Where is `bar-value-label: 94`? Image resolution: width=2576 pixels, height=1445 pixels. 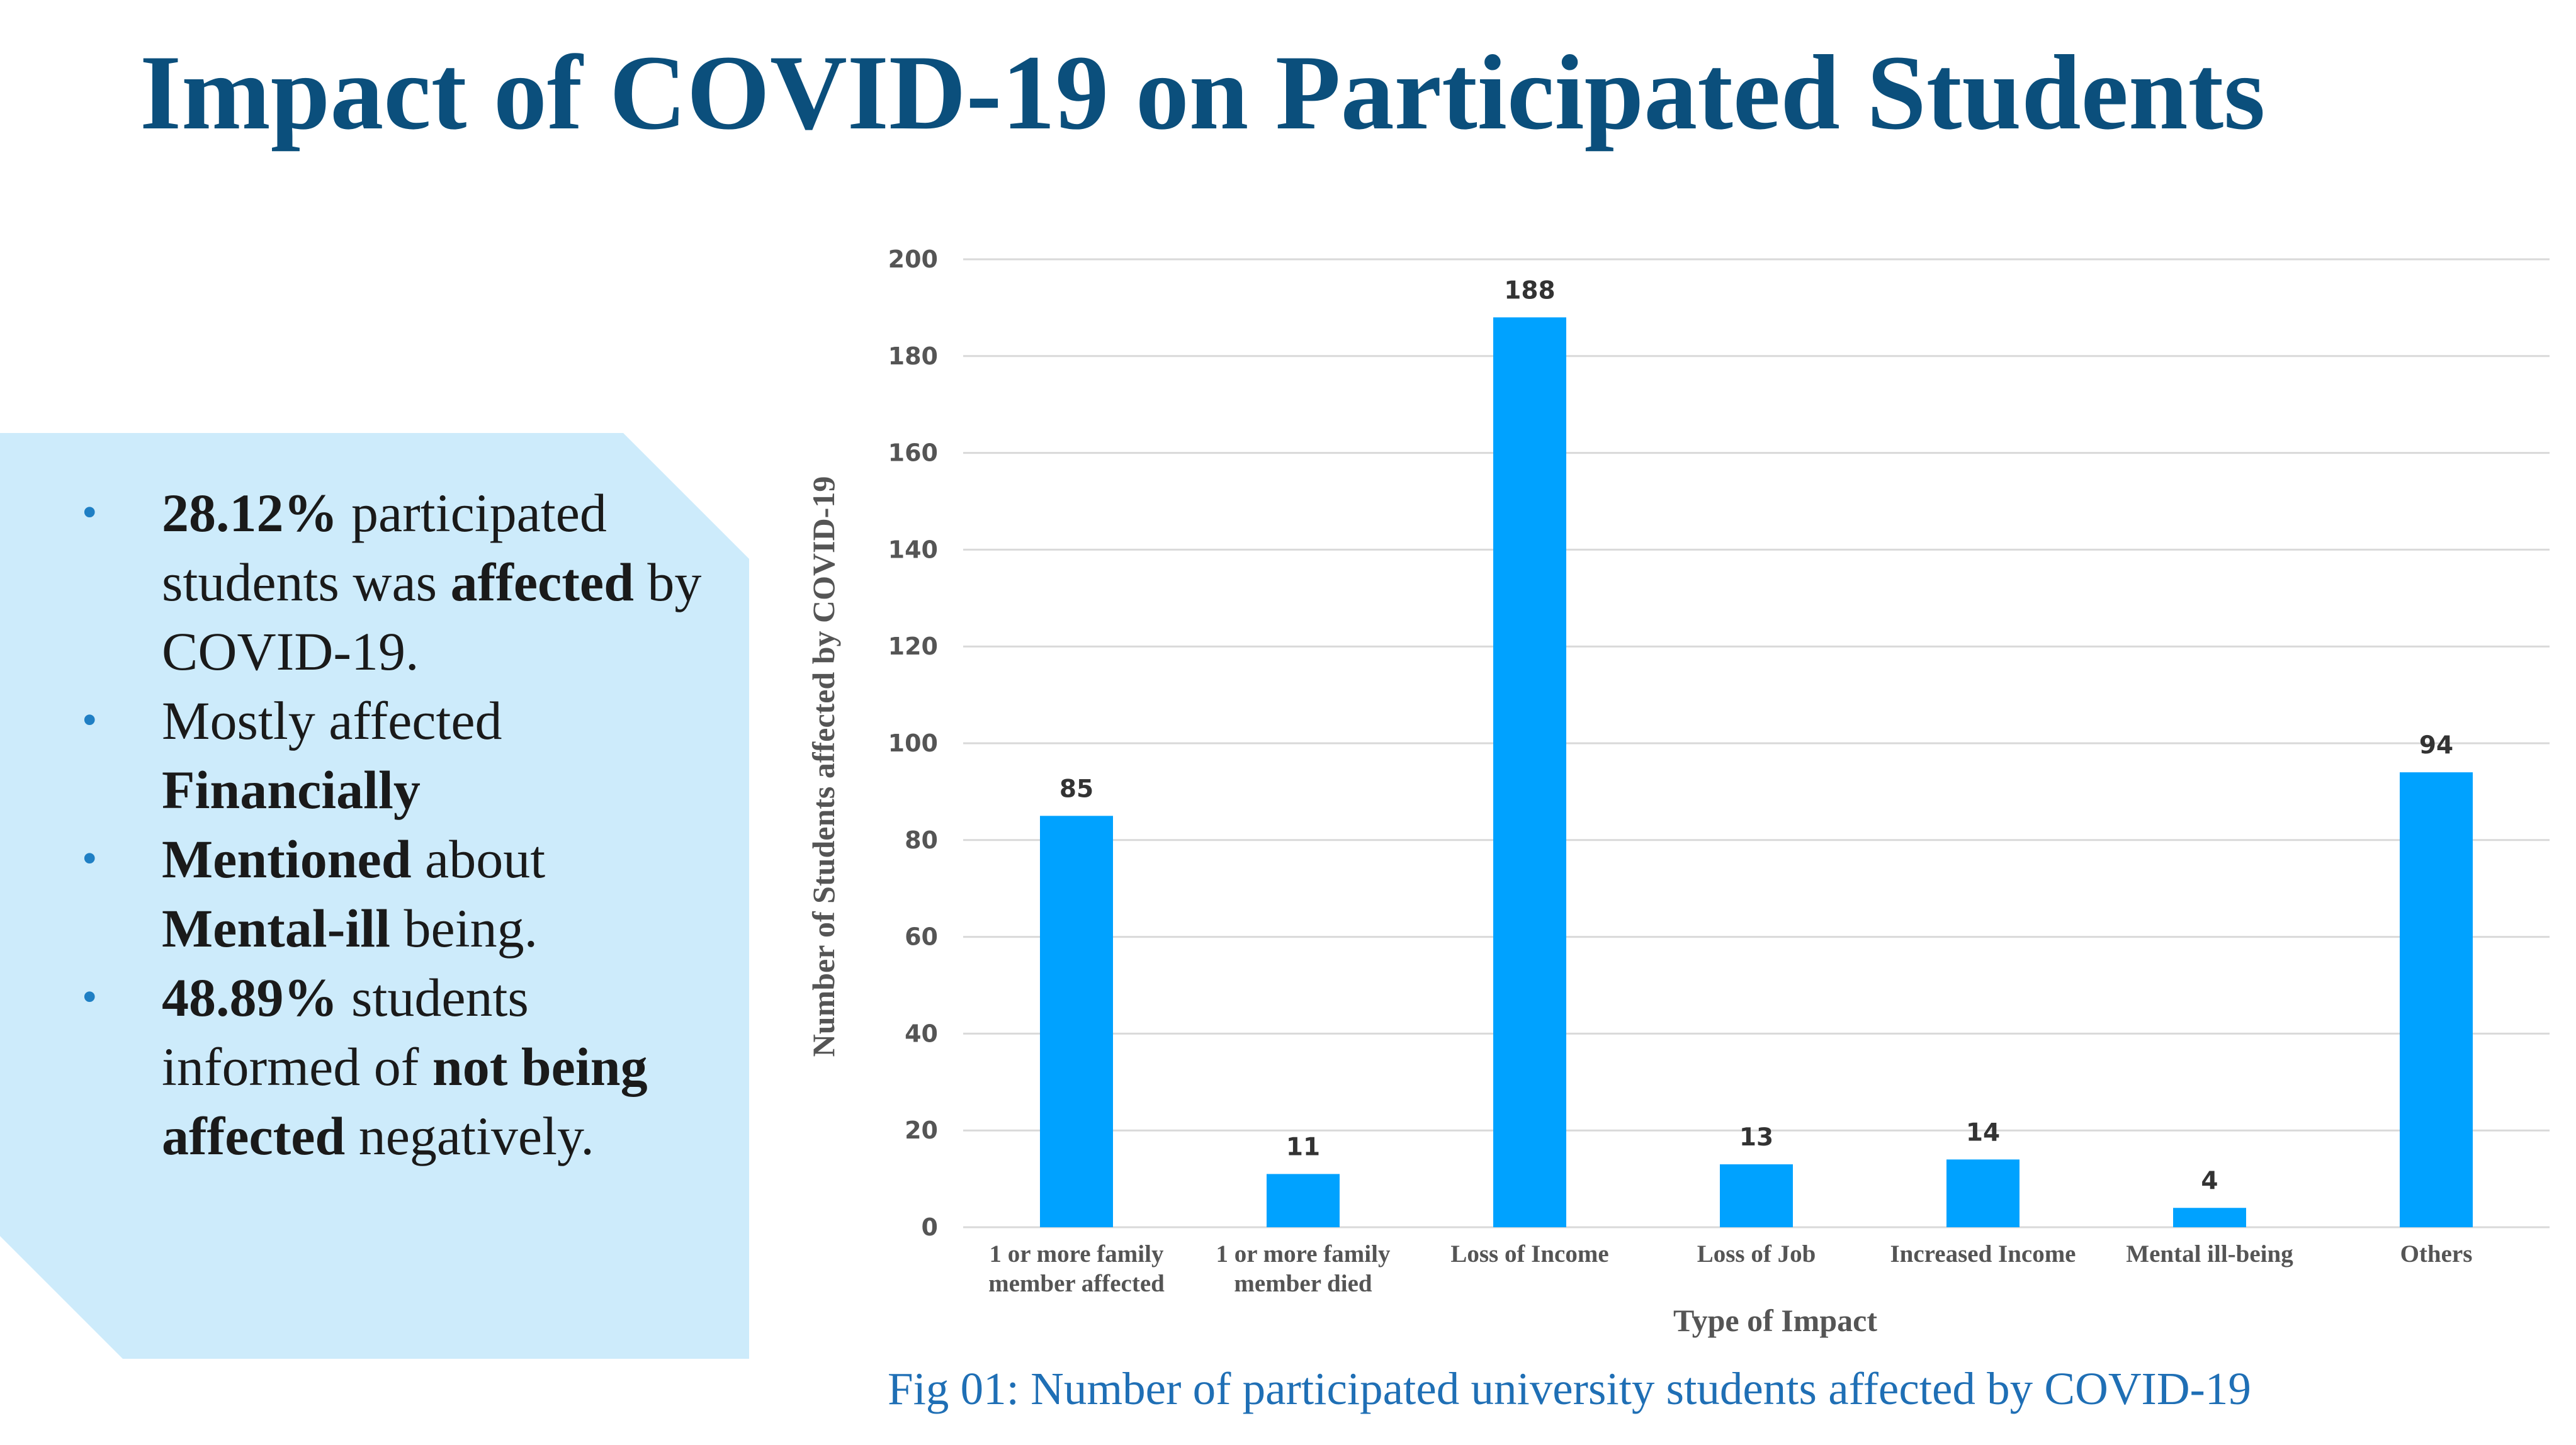
bar-value-label: 94 is located at coordinates (2436, 745).